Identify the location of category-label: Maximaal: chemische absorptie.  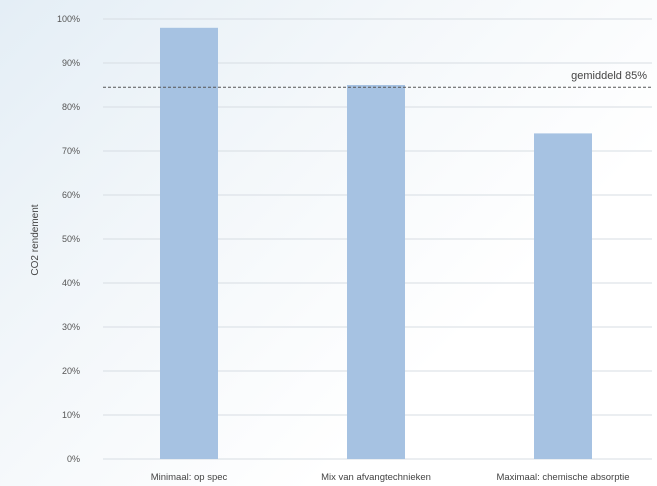
(562, 477).